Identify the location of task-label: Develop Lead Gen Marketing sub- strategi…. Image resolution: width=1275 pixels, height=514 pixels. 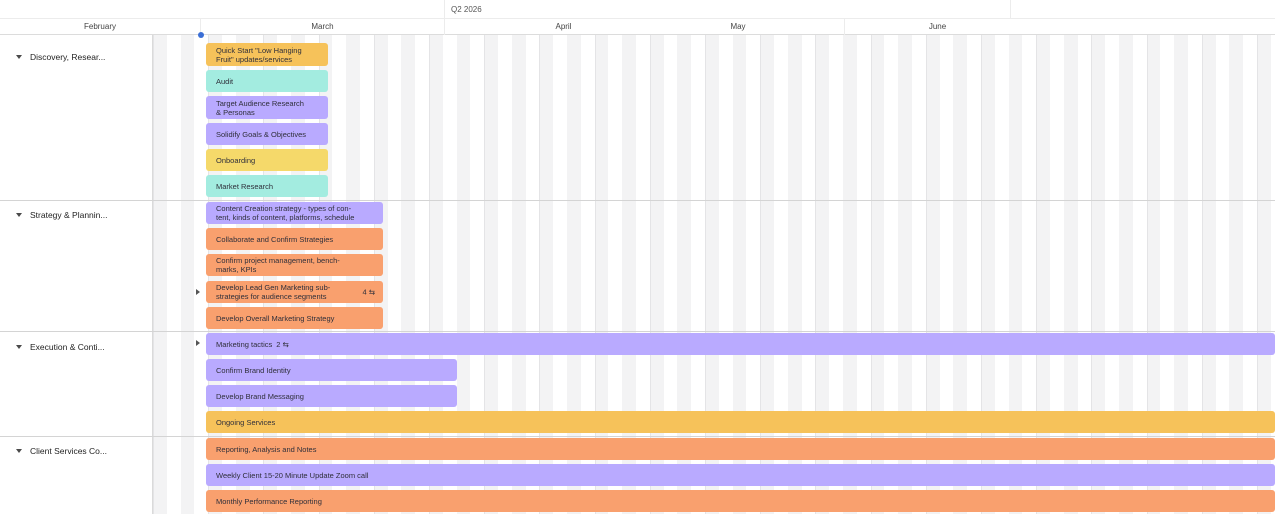
(273, 292).